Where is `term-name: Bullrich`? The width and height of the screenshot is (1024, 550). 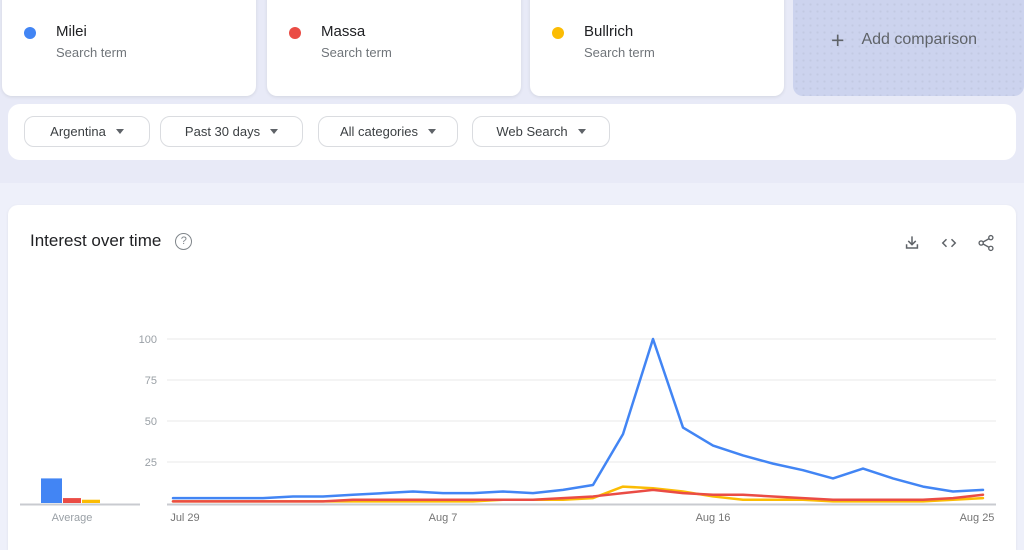
term-name: Bullrich is located at coordinates (609, 31).